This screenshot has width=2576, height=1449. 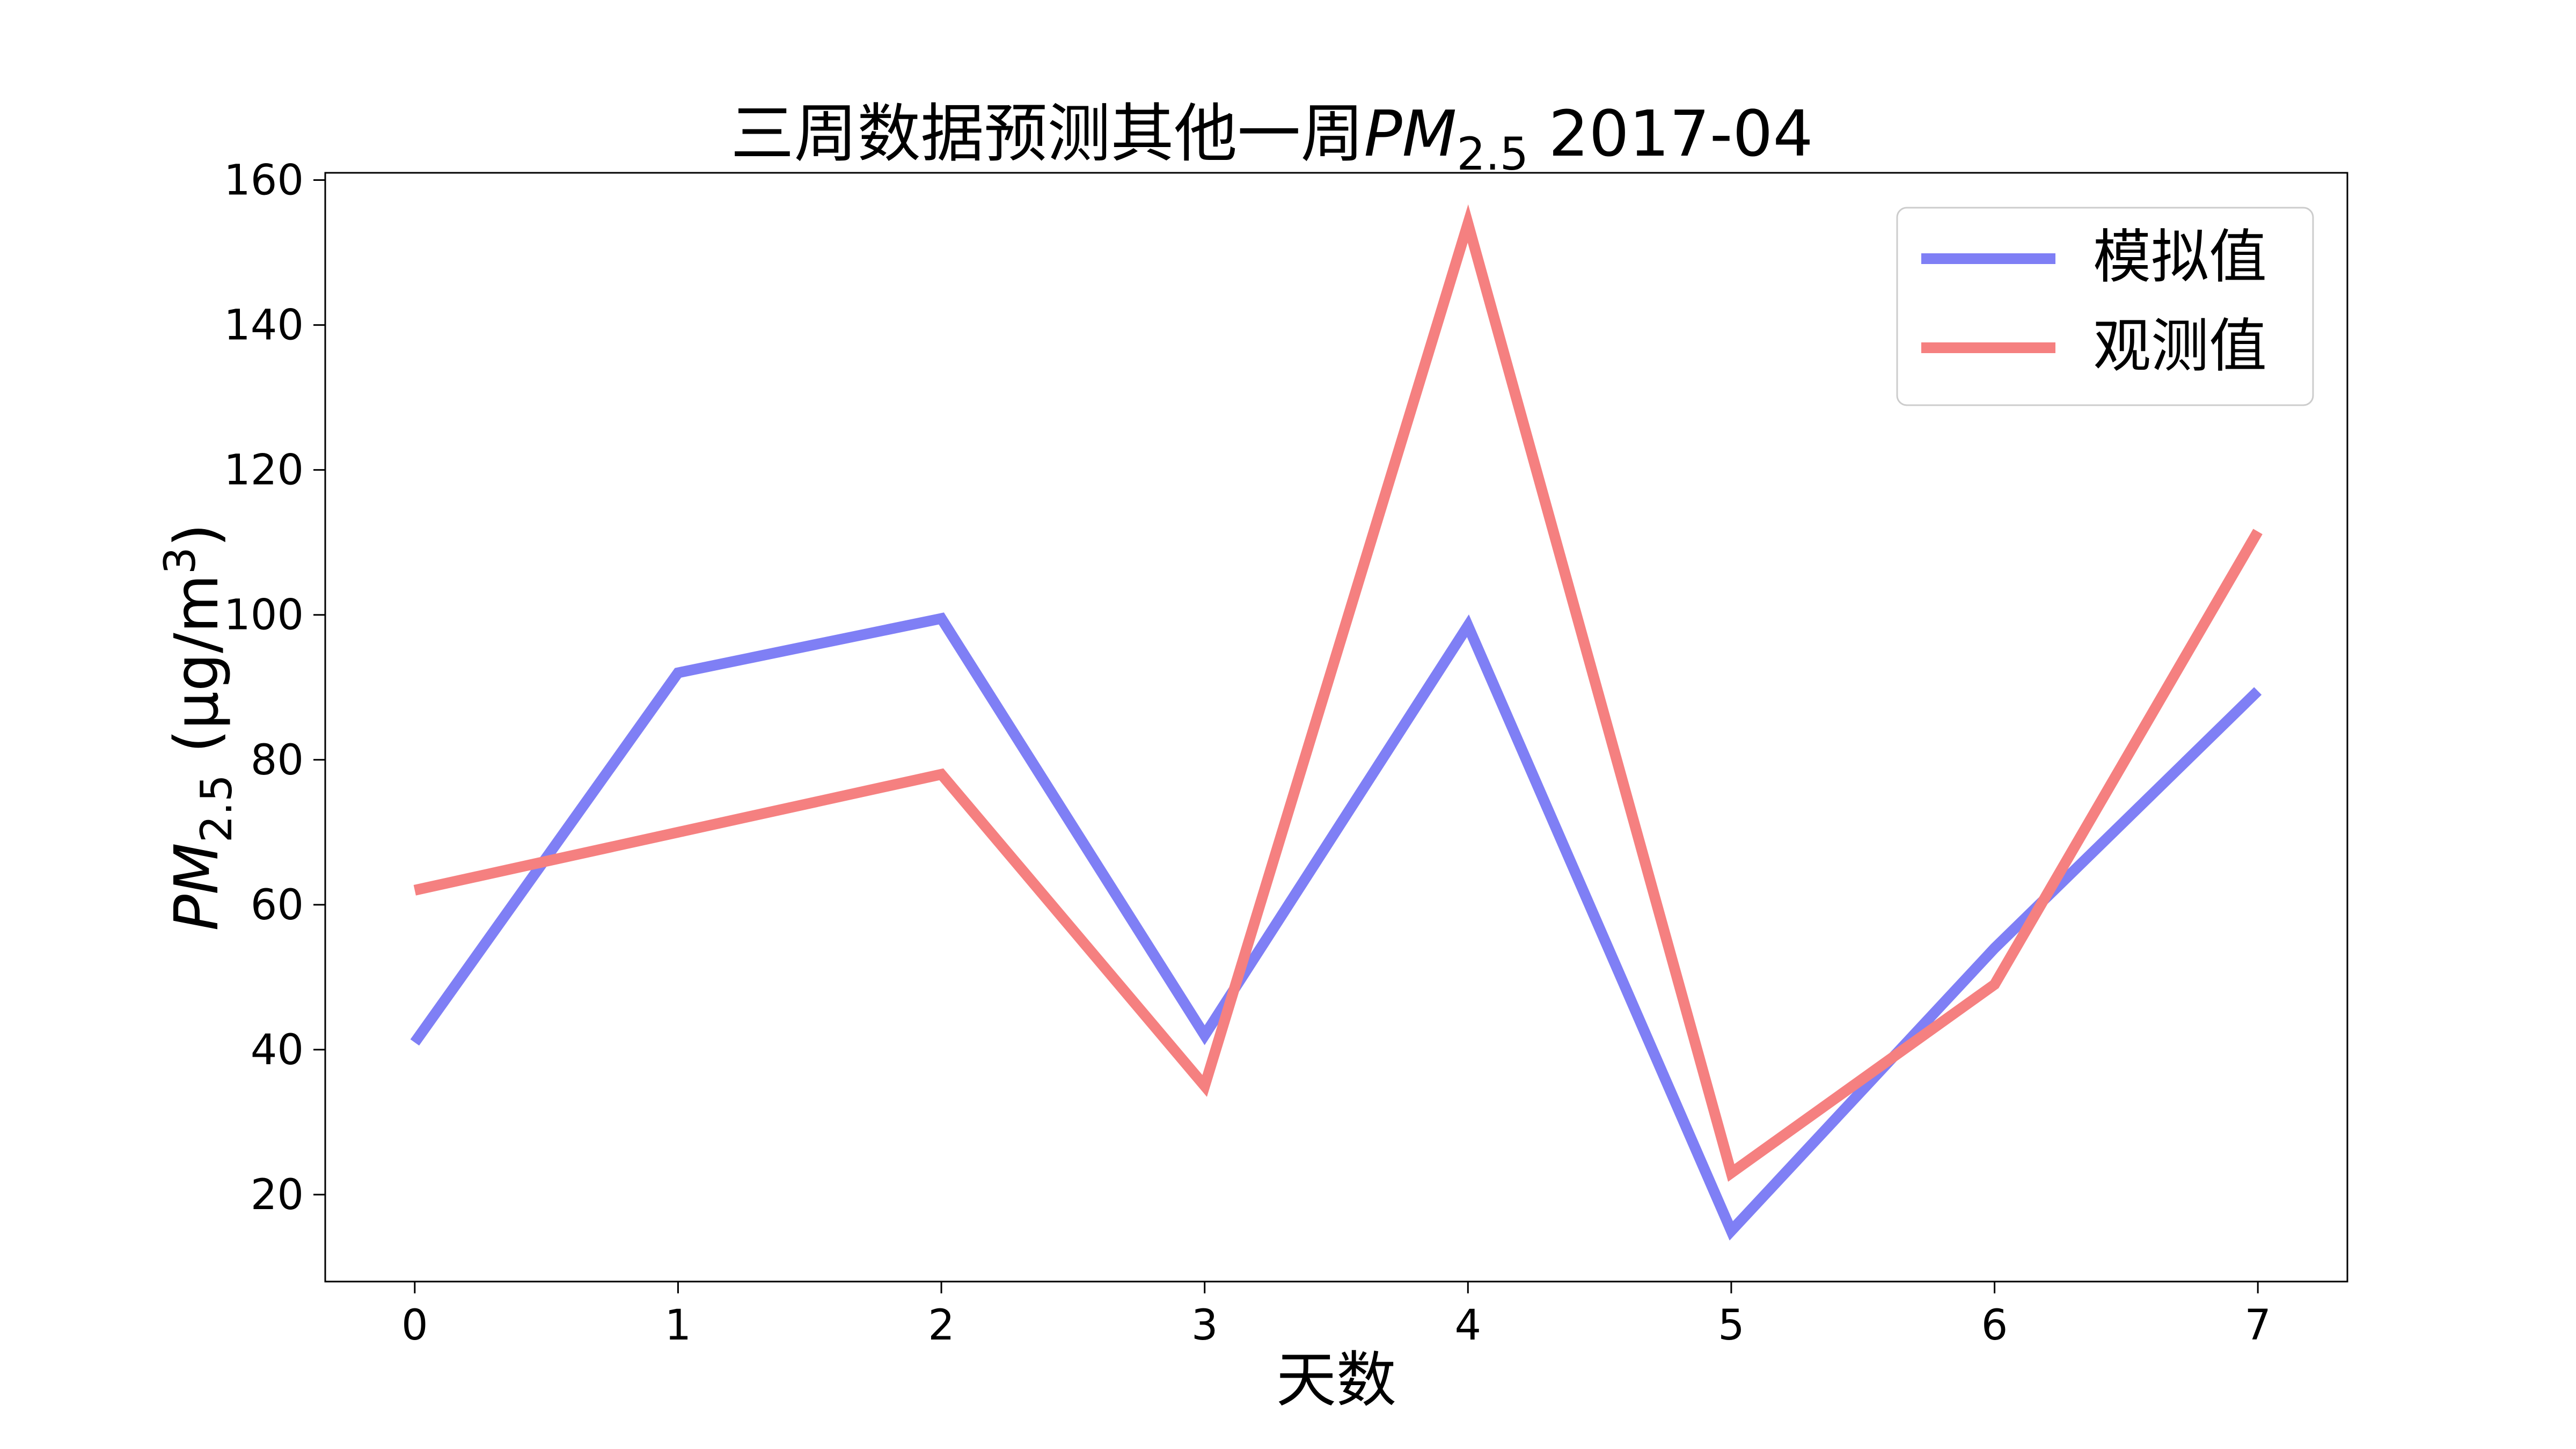 I want to click on x-axis-label: 天数, so click(x=1336, y=1380).